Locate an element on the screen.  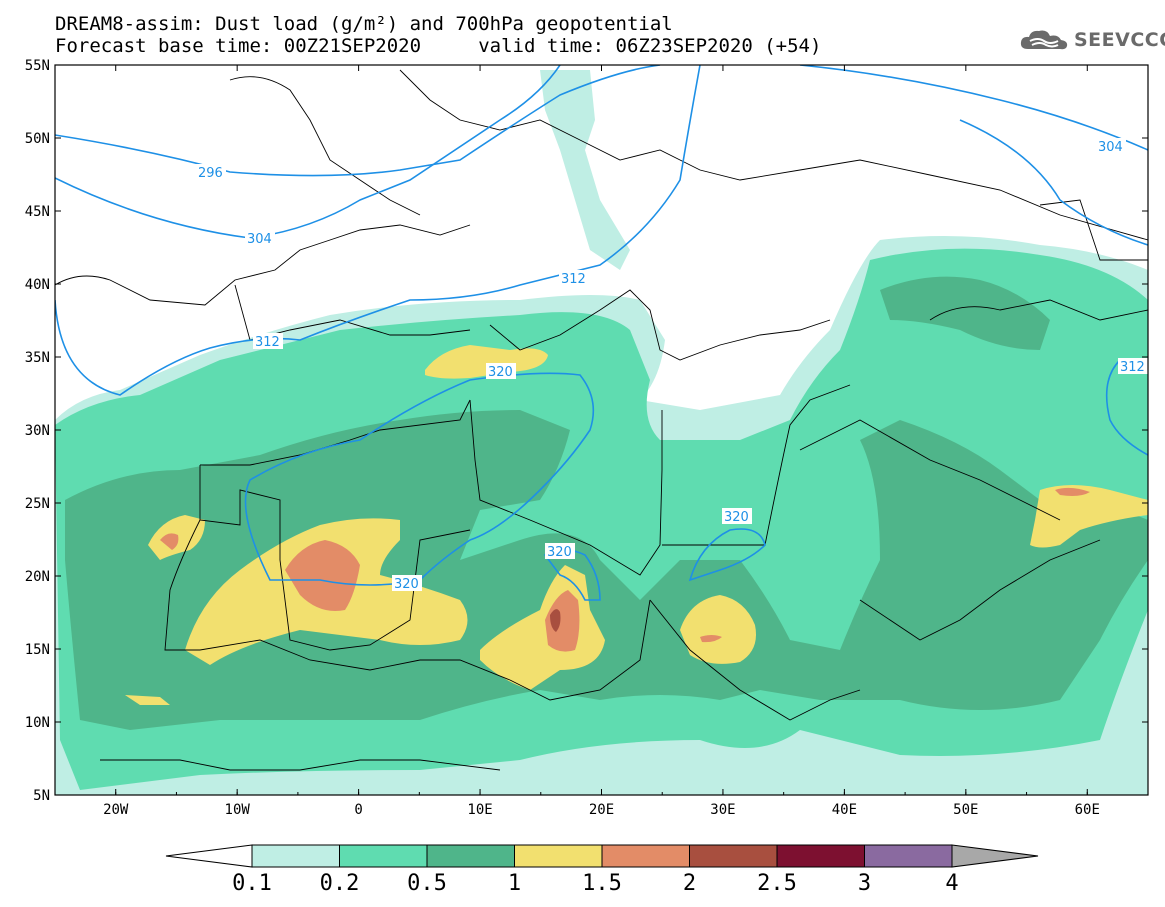
lat-tick-label: 40N is located at coordinates (37, 285).